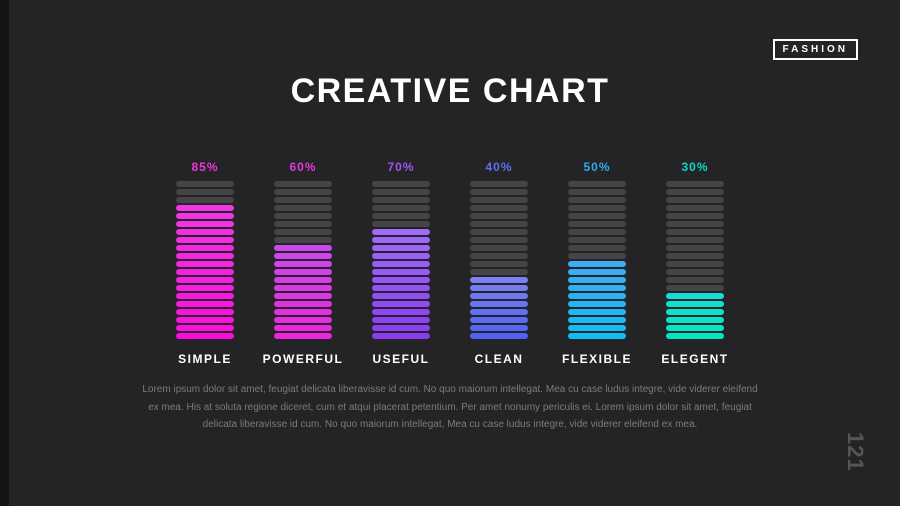 This screenshot has width=900, height=506. I want to click on page-title: CREATIVE CHART, so click(450, 91).